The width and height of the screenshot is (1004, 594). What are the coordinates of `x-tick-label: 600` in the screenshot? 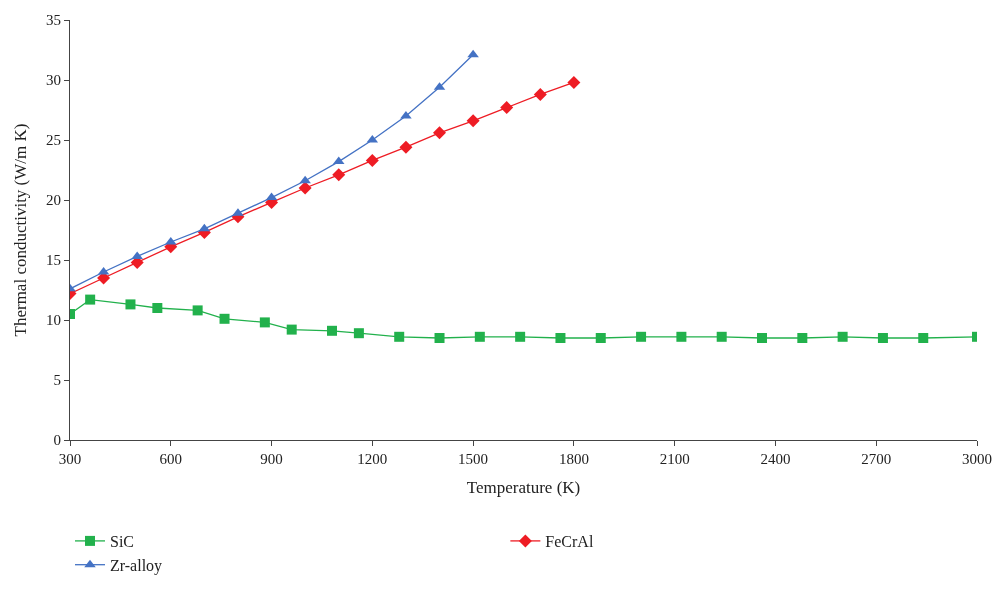 It's located at (171, 459).